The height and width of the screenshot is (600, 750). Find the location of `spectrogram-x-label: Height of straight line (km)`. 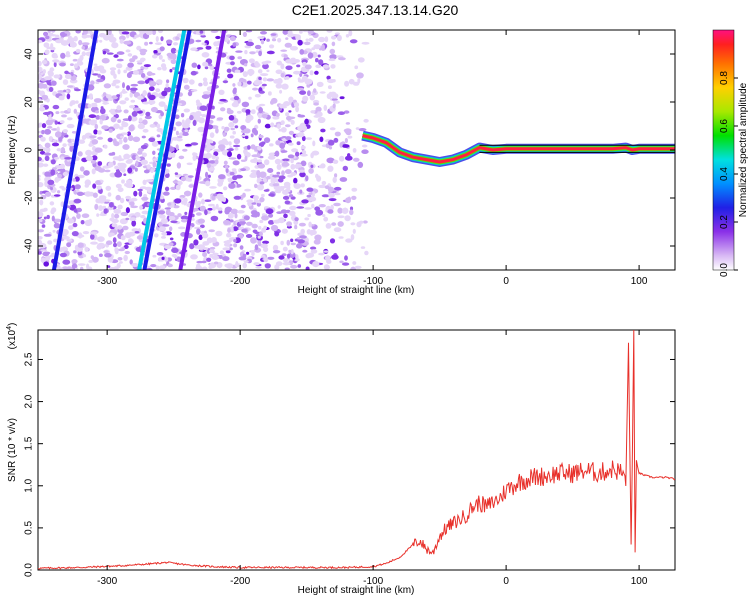

spectrogram-x-label: Height of straight line (km) is located at coordinates (356, 290).